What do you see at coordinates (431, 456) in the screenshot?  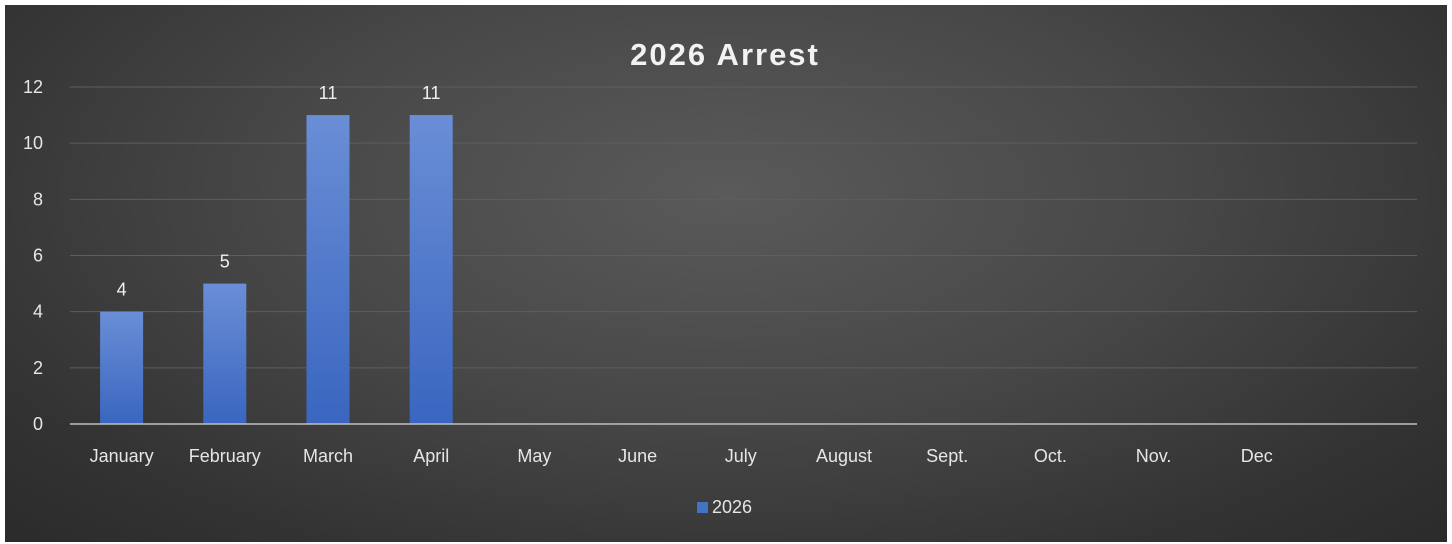 I see `x-tick-label: April` at bounding box center [431, 456].